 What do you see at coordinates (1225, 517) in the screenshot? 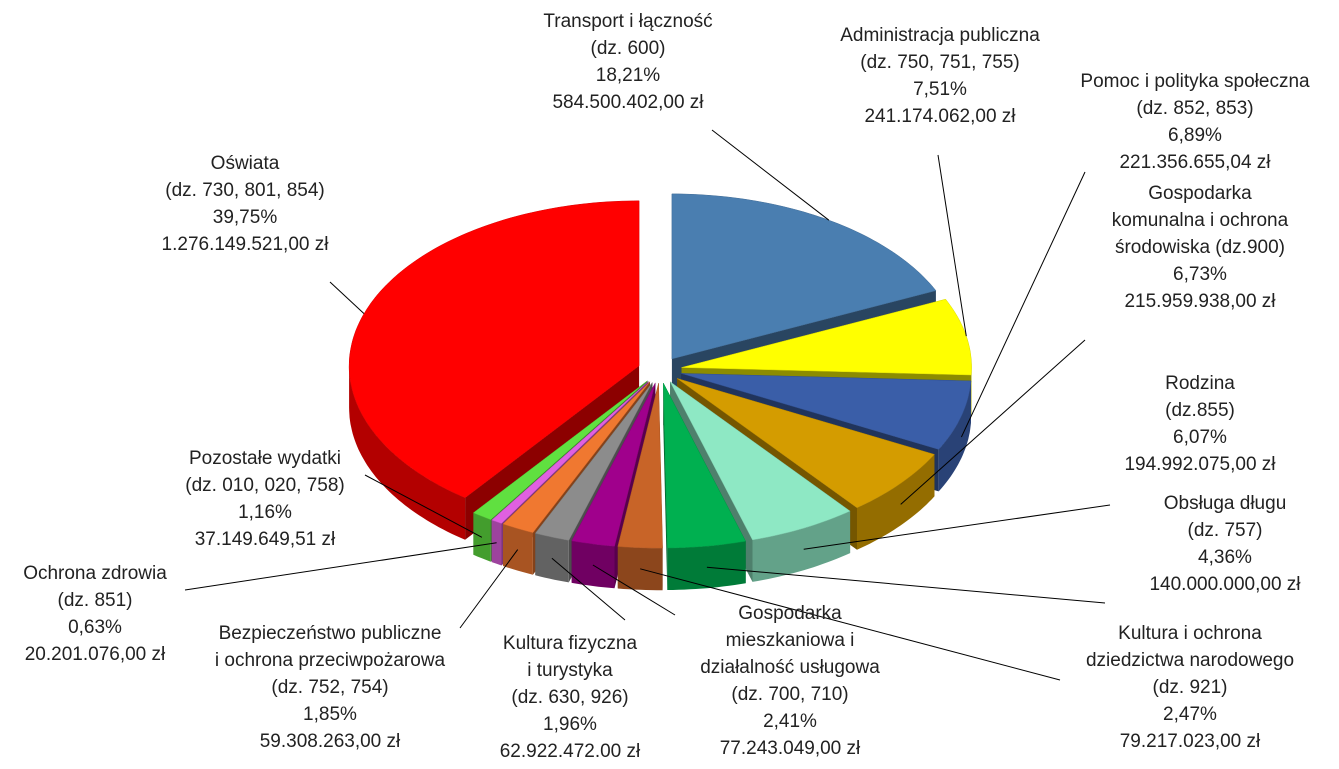
I see `label-name: Obsługa długu (dz. 757)` at bounding box center [1225, 517].